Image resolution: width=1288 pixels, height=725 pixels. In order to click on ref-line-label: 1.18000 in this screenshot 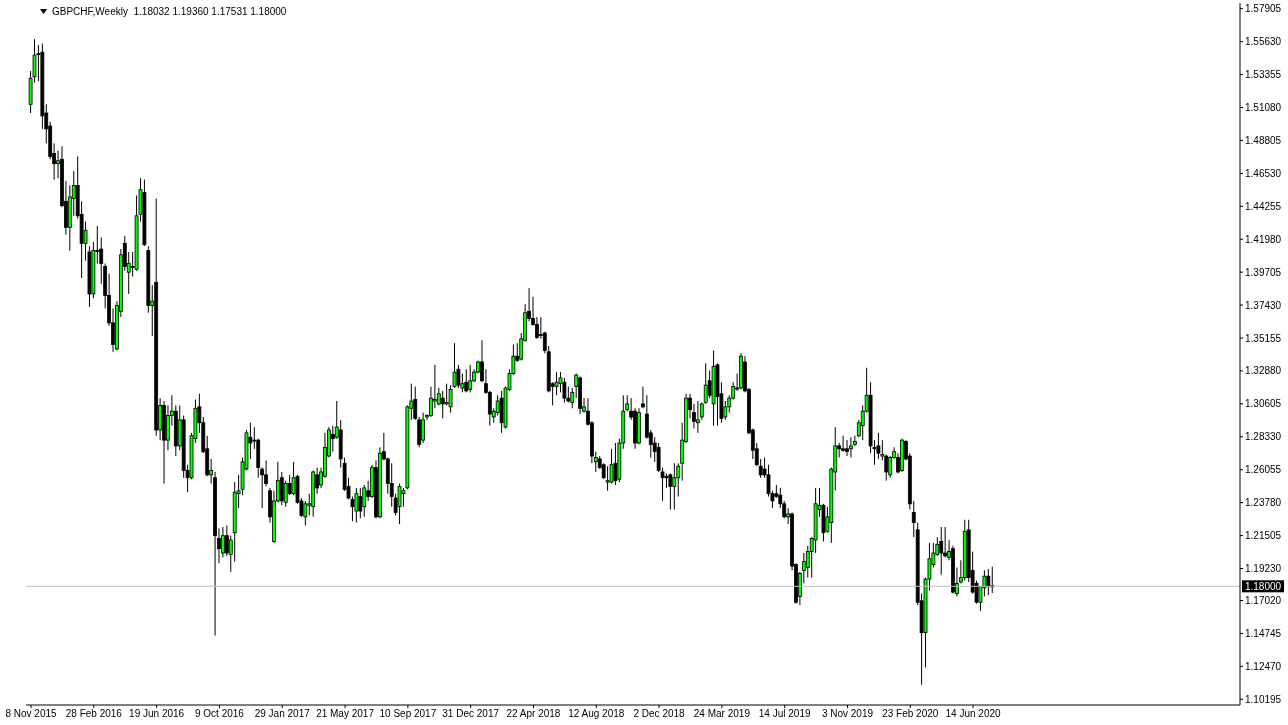, I will do `click(1263, 587)`.